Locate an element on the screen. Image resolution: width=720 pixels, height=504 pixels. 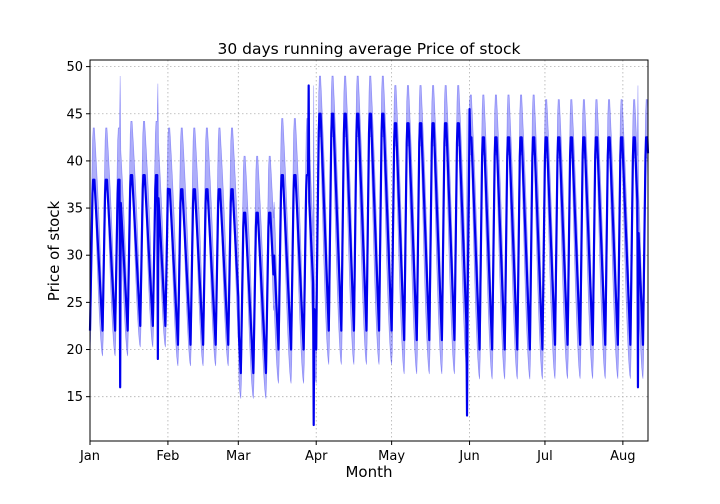
y-tick-label: 30 is located at coordinates (74, 256).